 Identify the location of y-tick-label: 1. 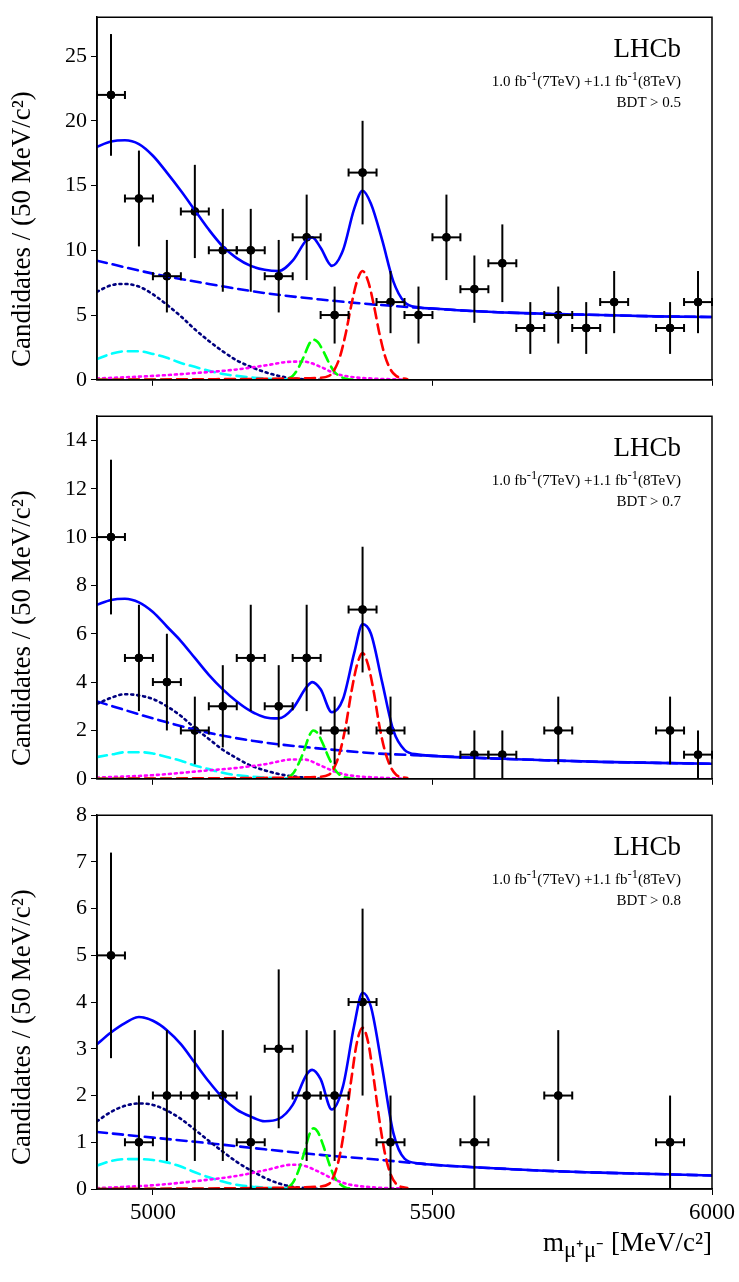
(81, 1141).